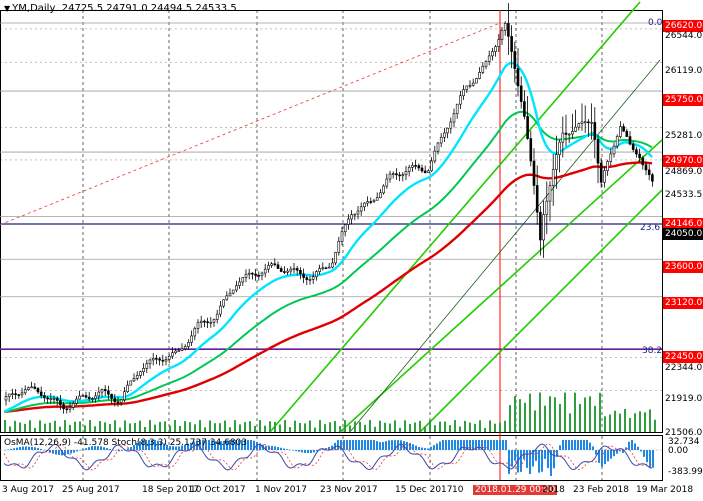 Image resolution: width=703 pixels, height=501 pixels. What do you see at coordinates (28, 490) in the screenshot?
I see `date-label: 3 Aug 2017` at bounding box center [28, 490].